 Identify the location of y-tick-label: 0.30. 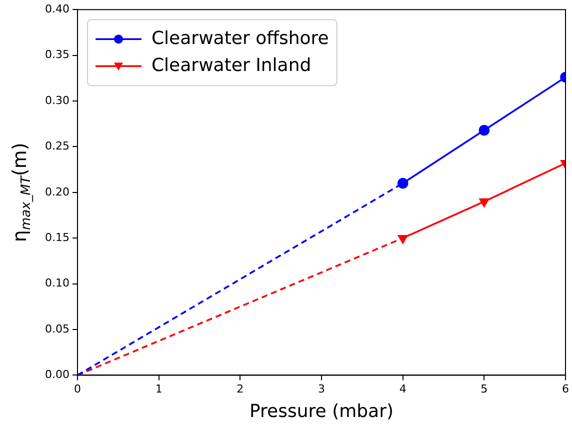
(57, 100).